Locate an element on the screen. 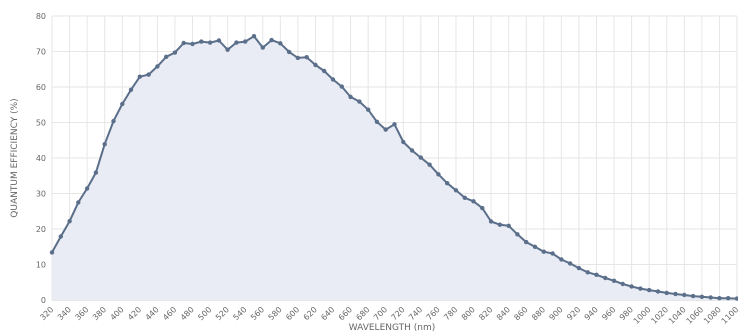  x-tick-label: 580 is located at coordinates (275, 313).